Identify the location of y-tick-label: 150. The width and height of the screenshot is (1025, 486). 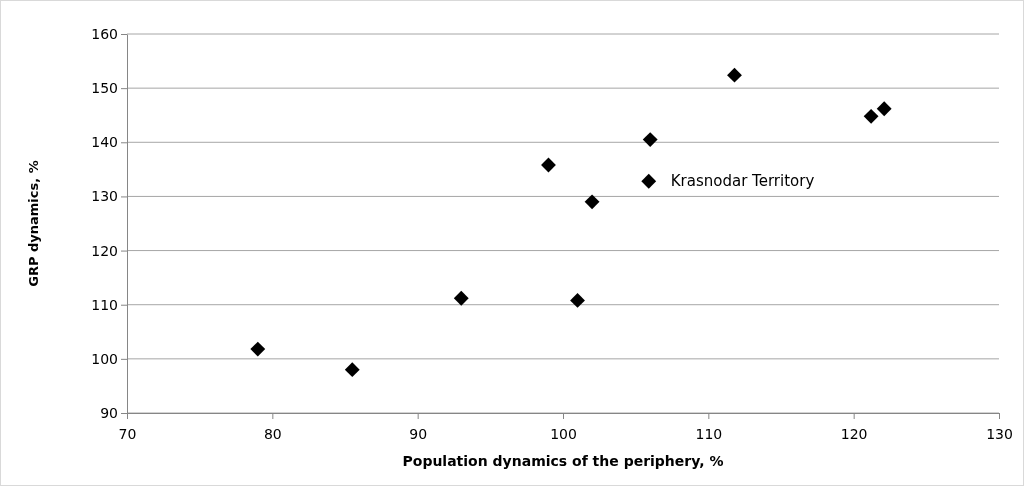
(104, 88).